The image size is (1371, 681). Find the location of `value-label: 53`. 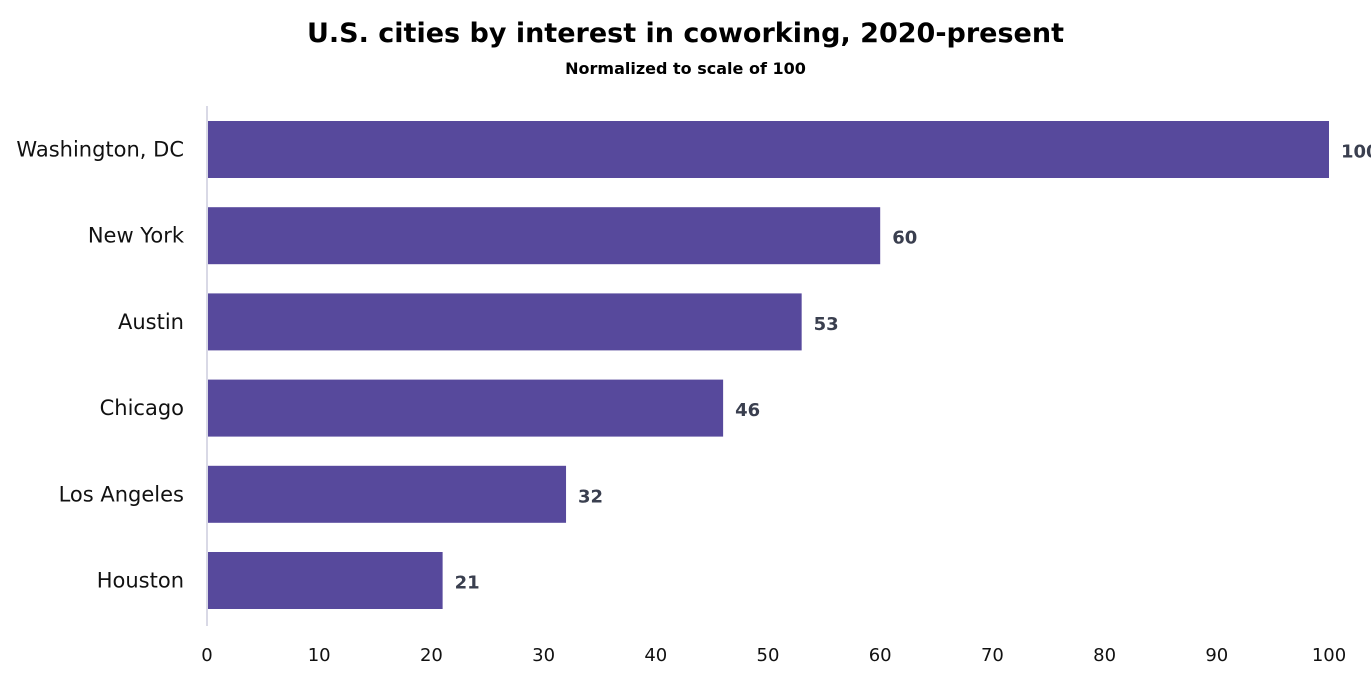

value-label: 53 is located at coordinates (826, 324).